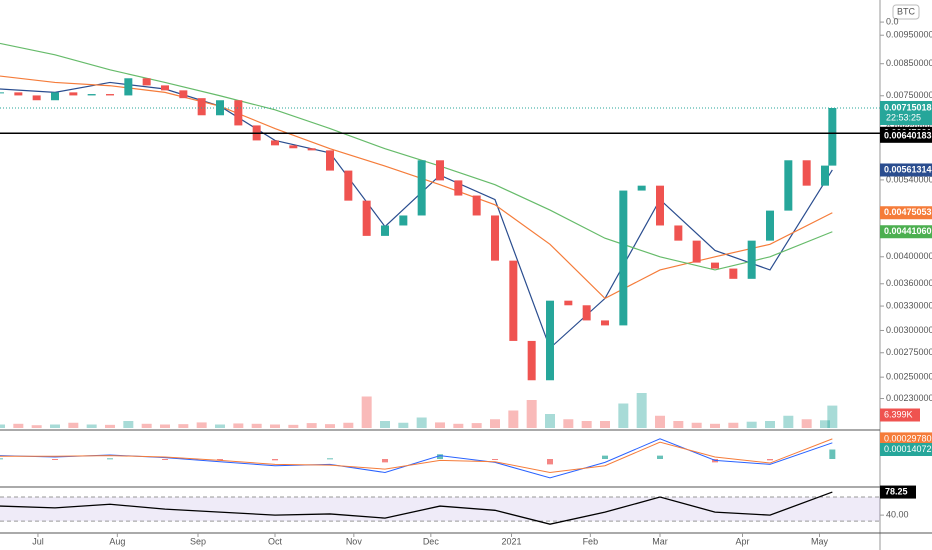  I want to click on y-tick-label: 0.00300000, so click(909, 330).